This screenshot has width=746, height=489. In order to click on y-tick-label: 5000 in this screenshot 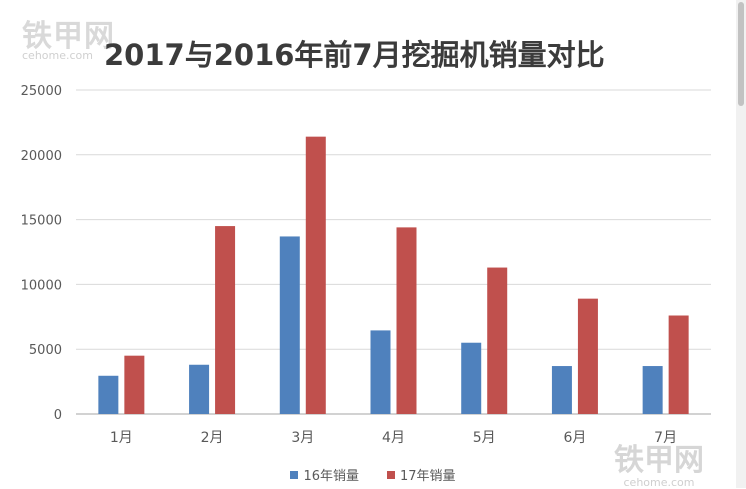, I will do `click(45, 350)`.